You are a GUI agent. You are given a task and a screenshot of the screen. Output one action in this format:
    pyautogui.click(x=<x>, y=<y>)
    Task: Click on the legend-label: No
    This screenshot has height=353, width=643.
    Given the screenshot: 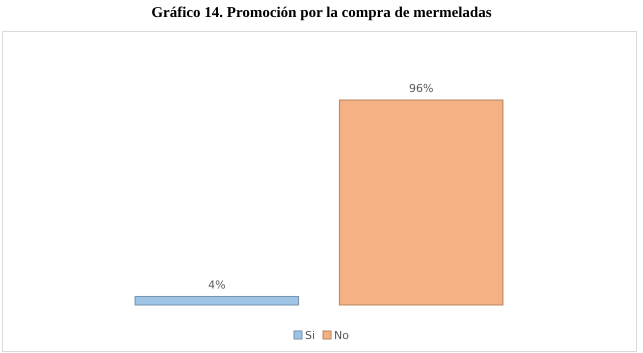 What is the action you would take?
    pyautogui.click(x=342, y=335)
    